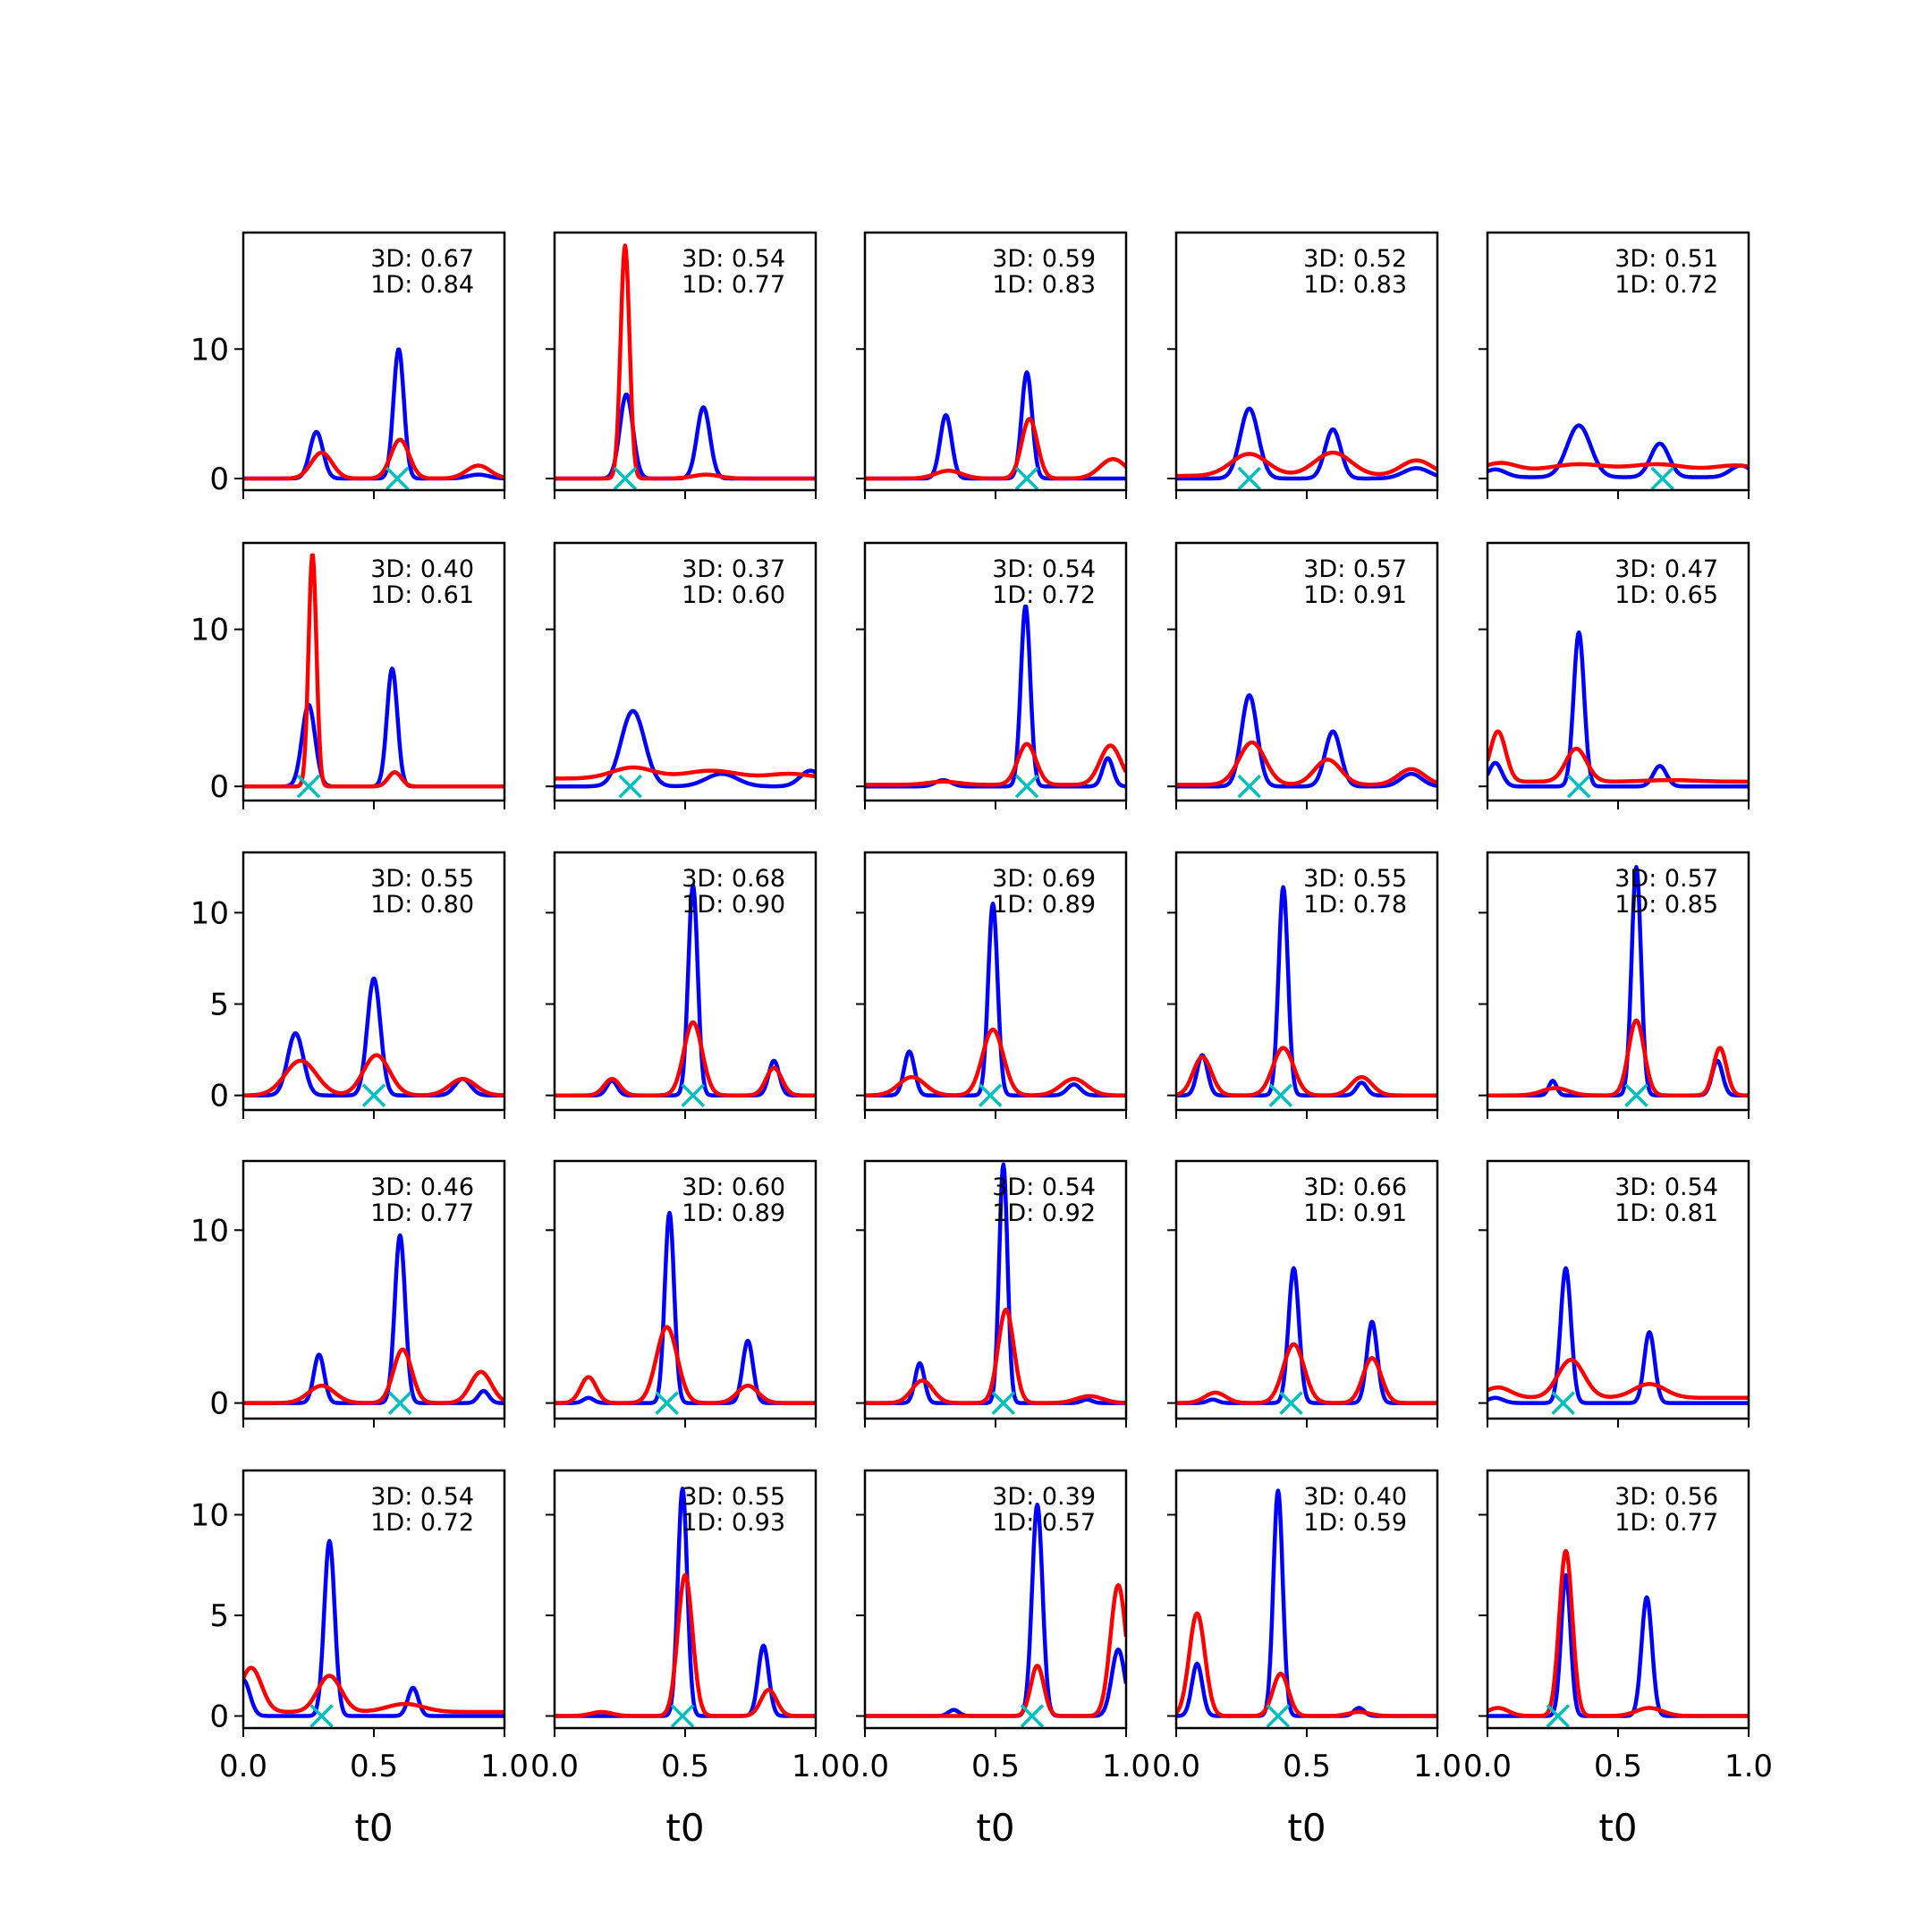 Image resolution: width=1932 pixels, height=1932 pixels. Describe the element at coordinates (422, 259) in the screenshot. I see `score-annotation: 3D: 0.67` at that location.